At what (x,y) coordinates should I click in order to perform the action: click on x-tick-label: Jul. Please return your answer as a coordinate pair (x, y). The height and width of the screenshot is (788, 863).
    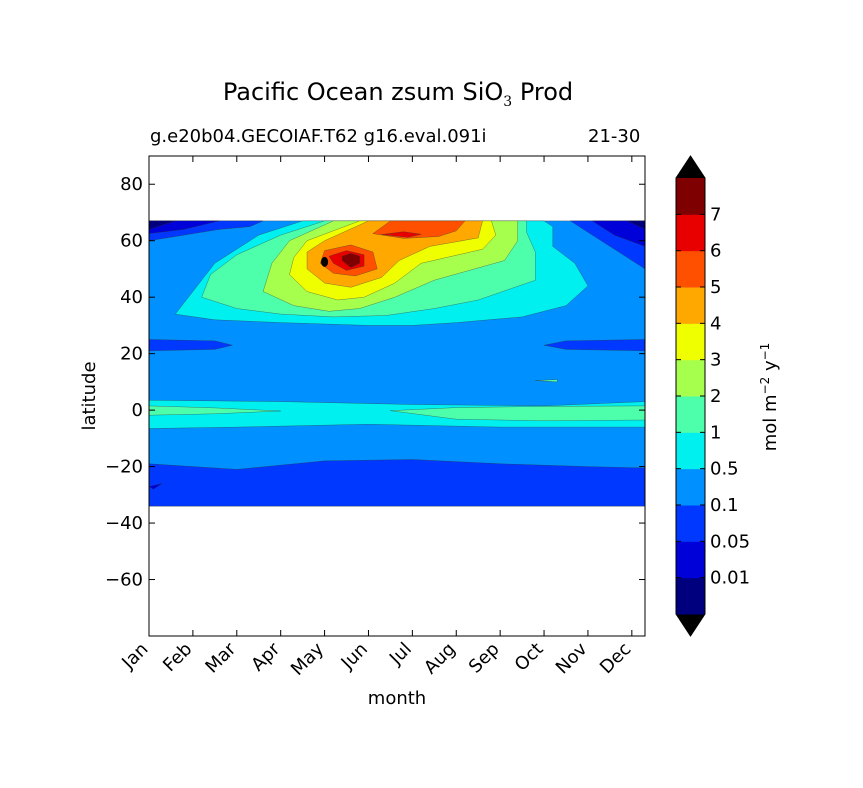
    Looking at the image, I should click on (400, 654).